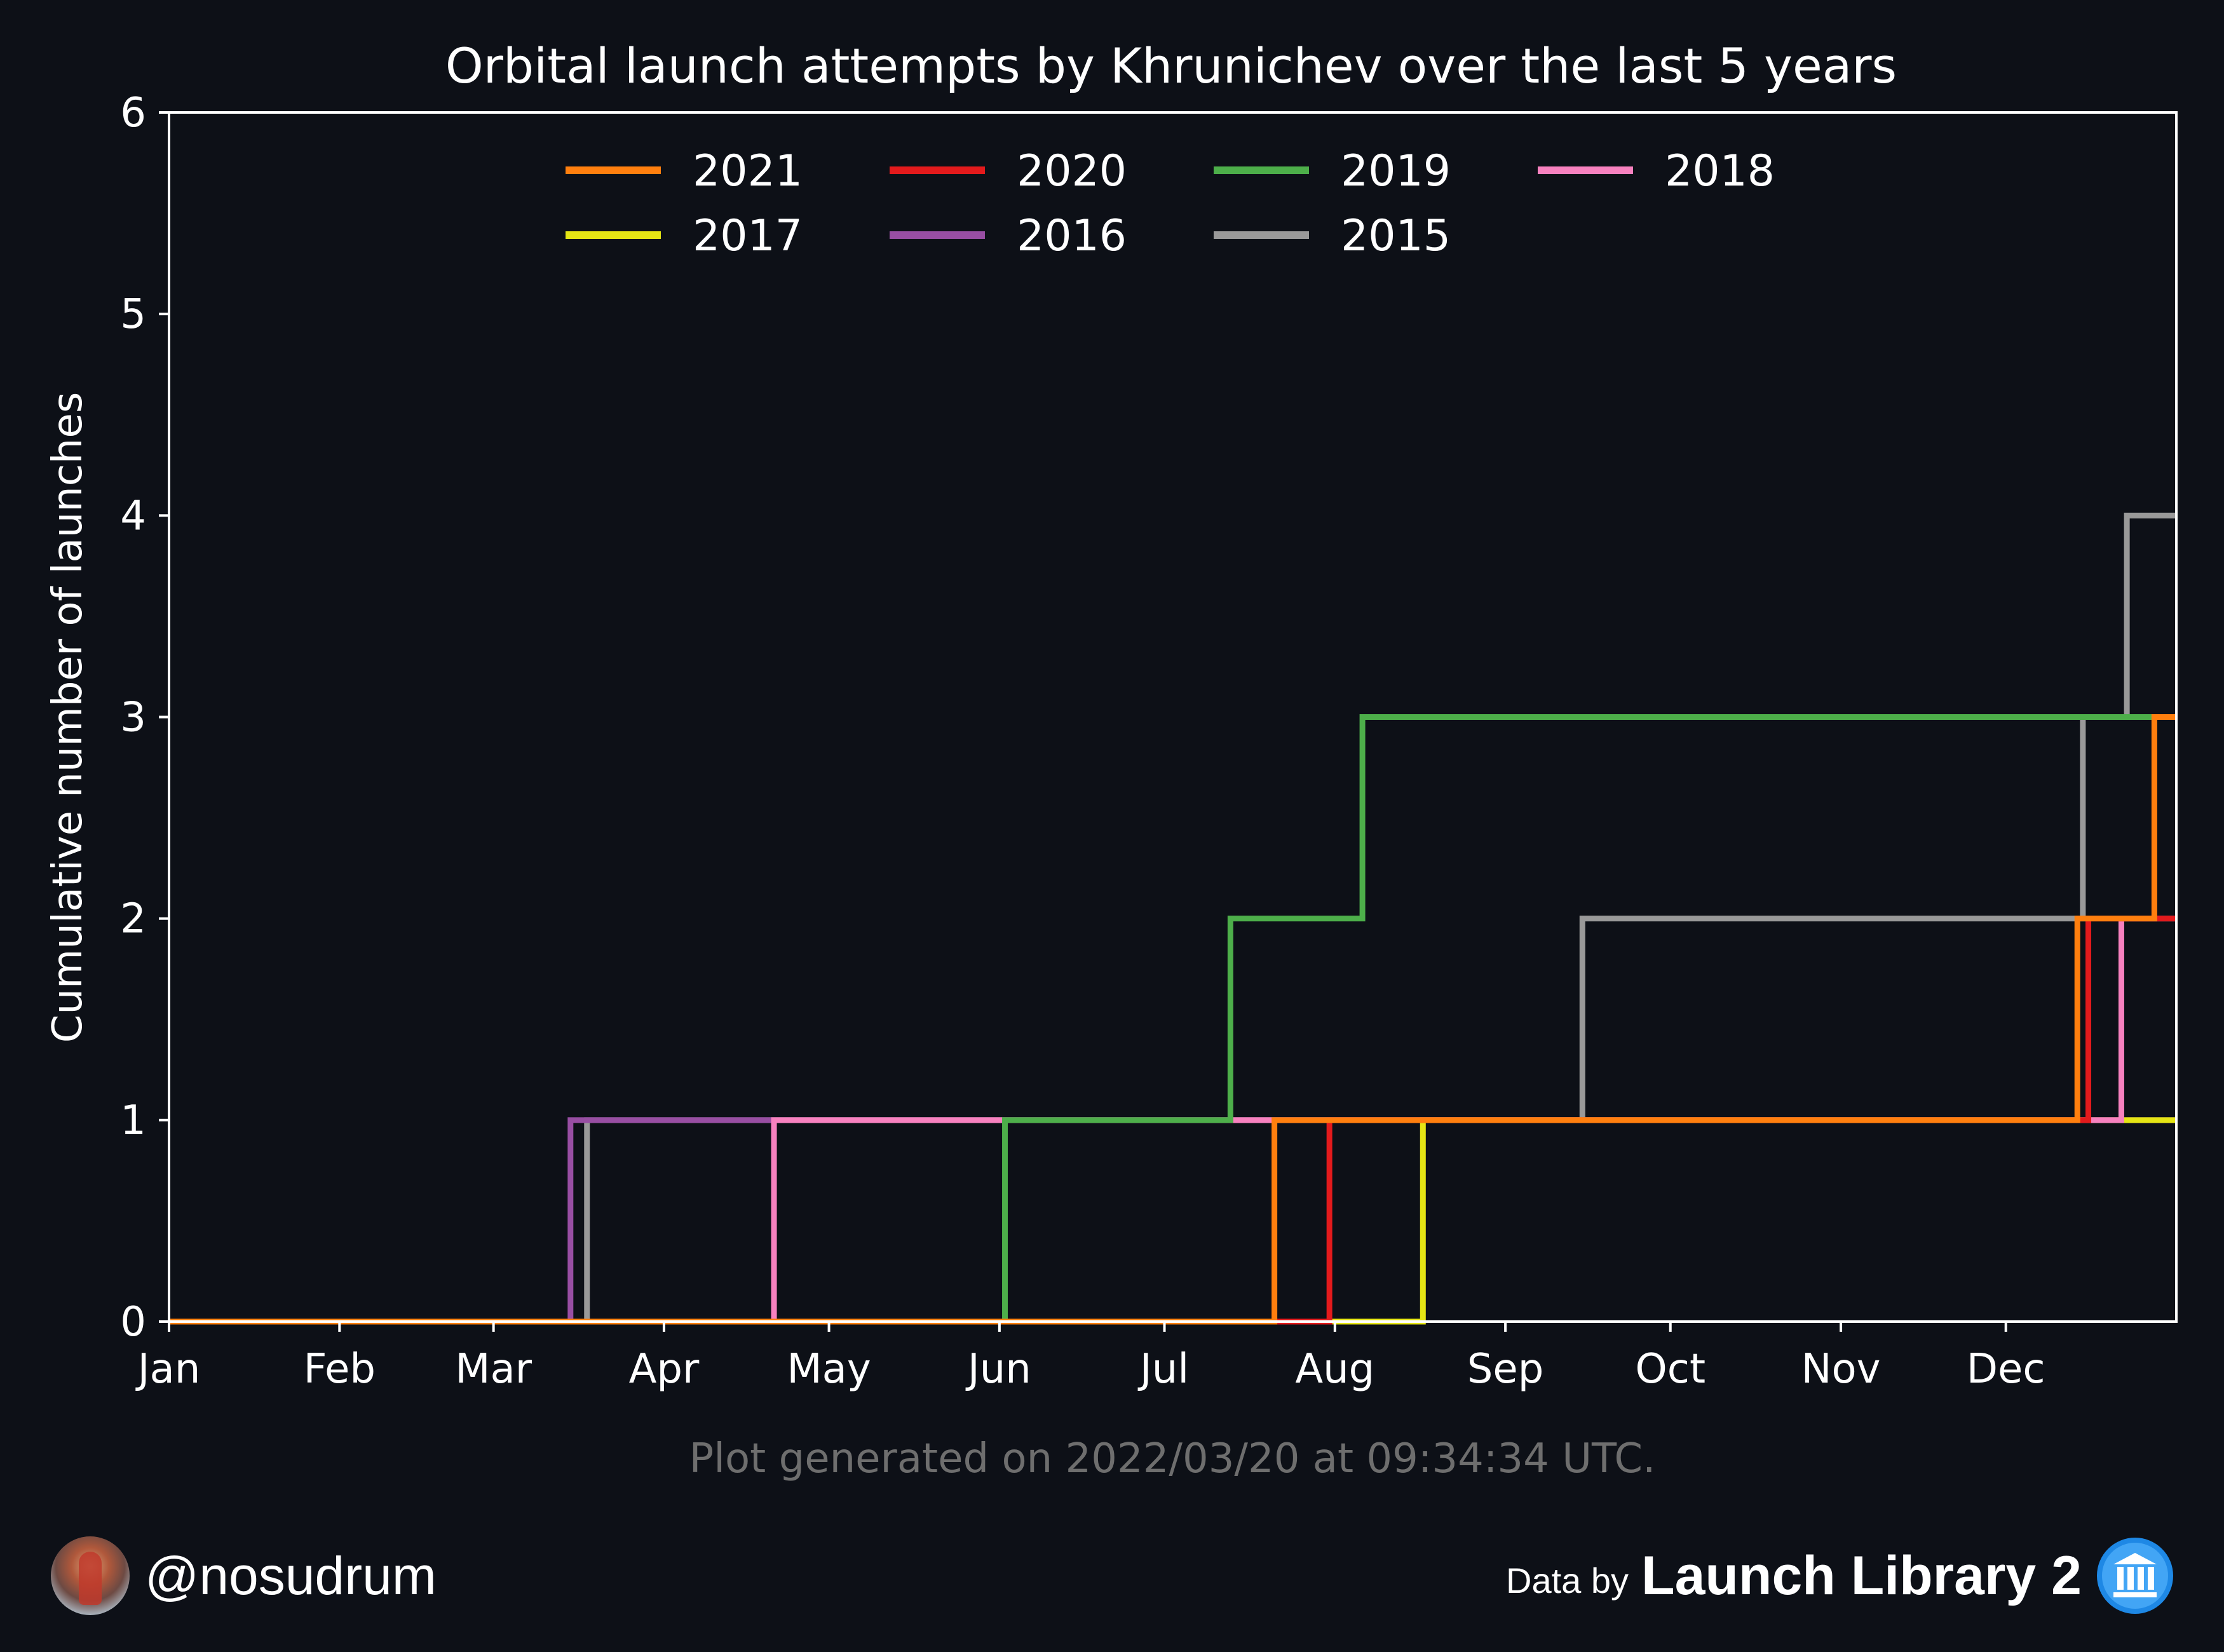  What do you see at coordinates (1396, 171) in the screenshot?
I see `legend-label-2019: 2019` at bounding box center [1396, 171].